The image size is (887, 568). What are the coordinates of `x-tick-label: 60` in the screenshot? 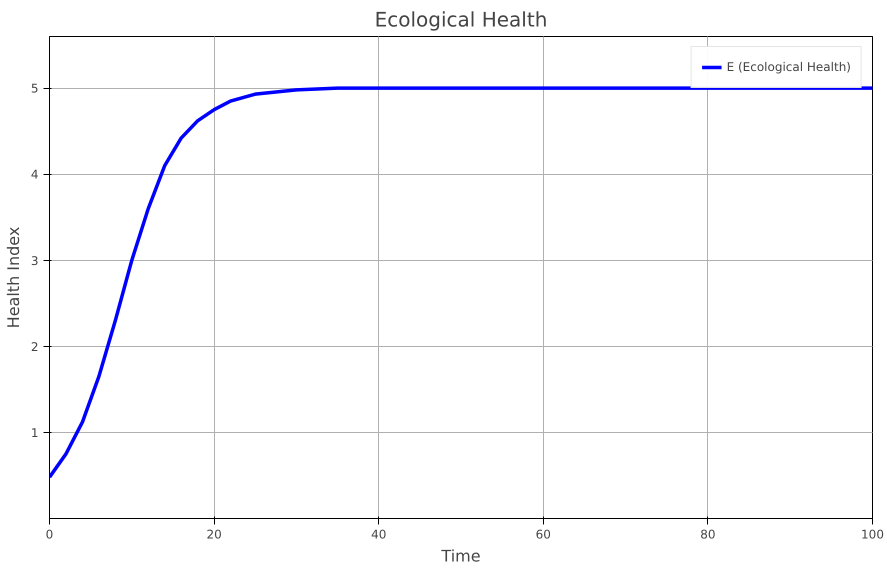 It's located at (543, 535).